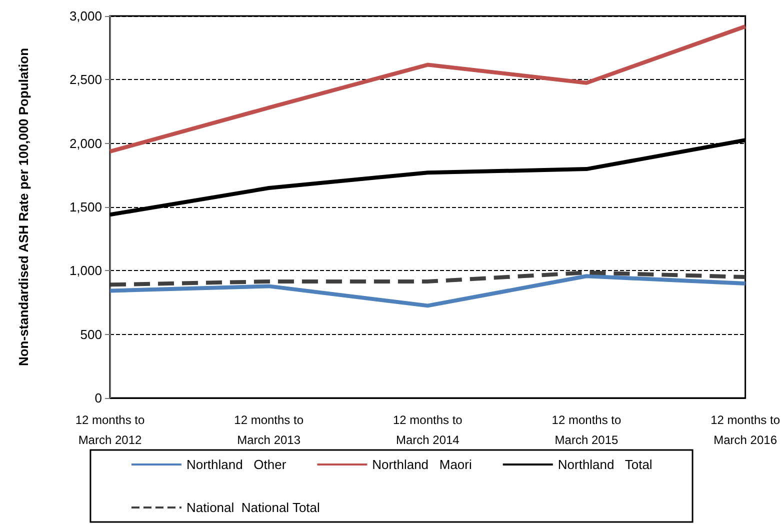 The height and width of the screenshot is (526, 783). What do you see at coordinates (422, 464) in the screenshot?
I see `legend-label: Northland Maori` at bounding box center [422, 464].